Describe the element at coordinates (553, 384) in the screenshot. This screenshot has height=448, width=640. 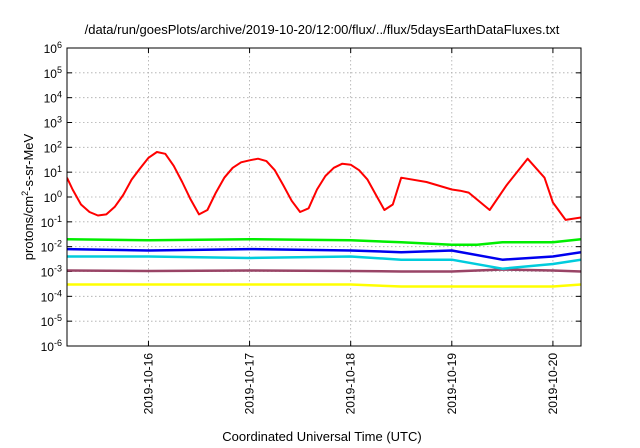
I see `x-tick-label: 2019-10-20` at that location.